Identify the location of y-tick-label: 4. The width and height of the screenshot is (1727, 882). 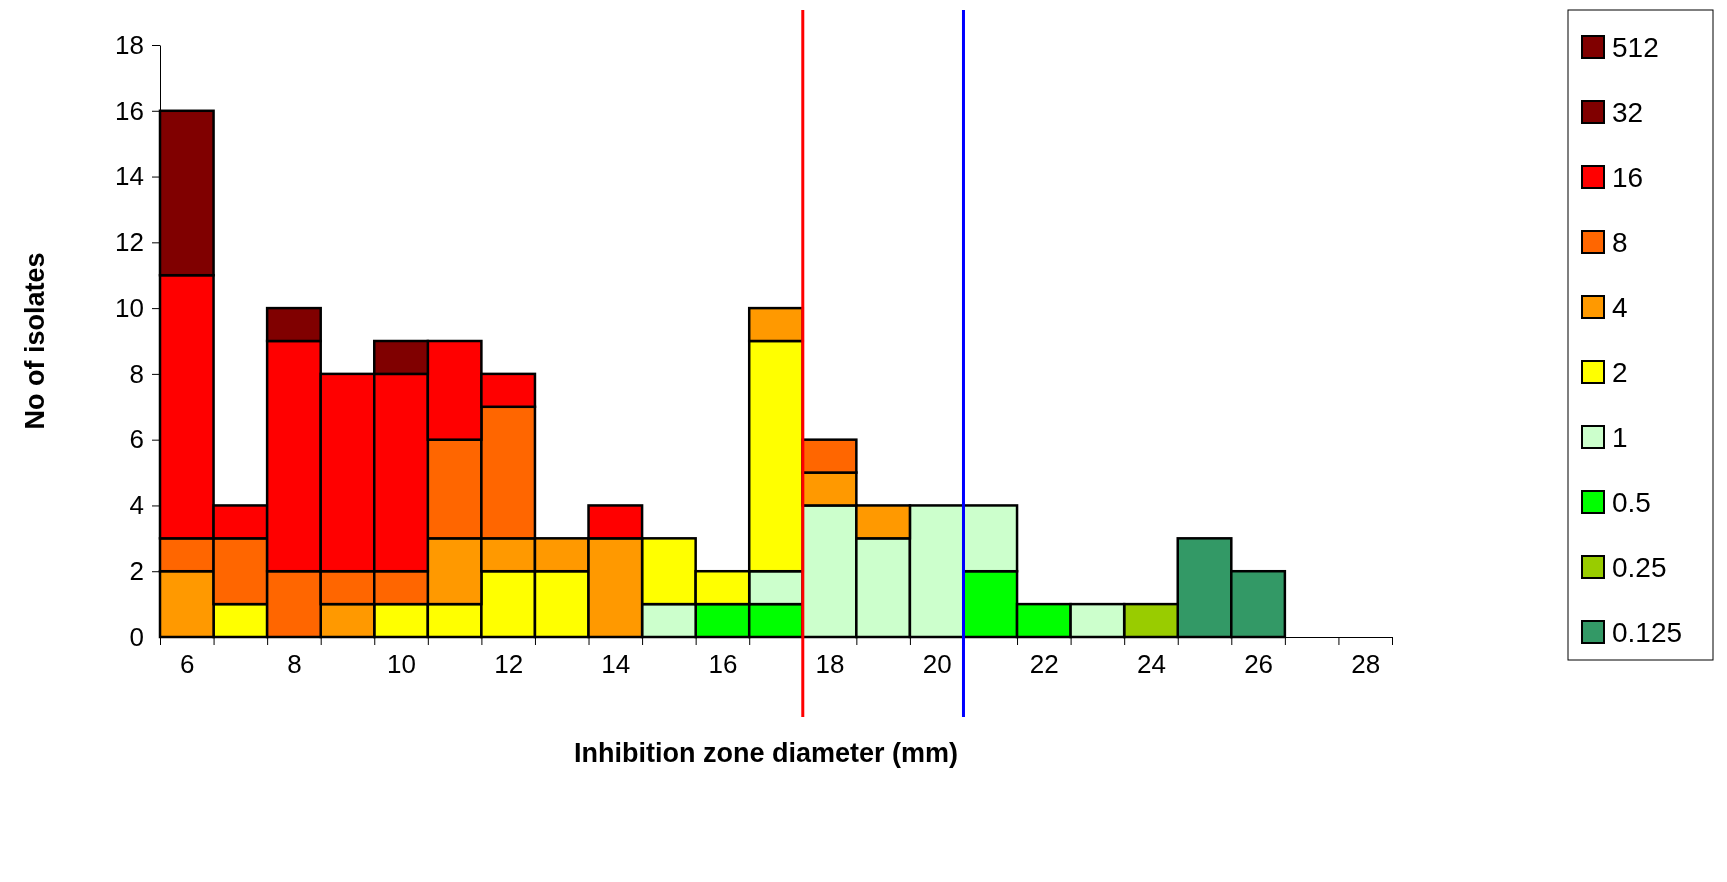
(136, 505).